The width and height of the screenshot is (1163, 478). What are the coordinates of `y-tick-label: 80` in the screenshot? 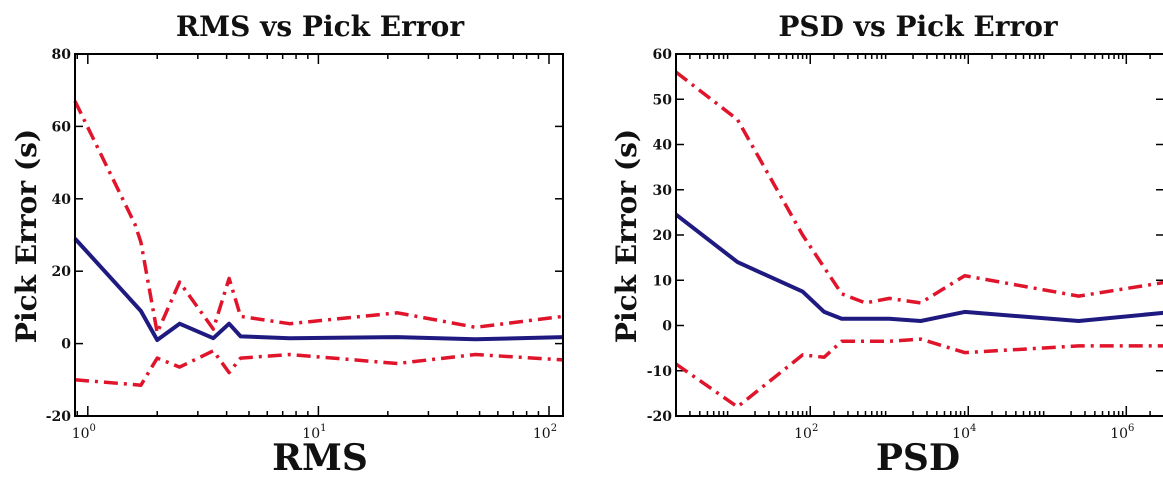 It's located at (62, 55).